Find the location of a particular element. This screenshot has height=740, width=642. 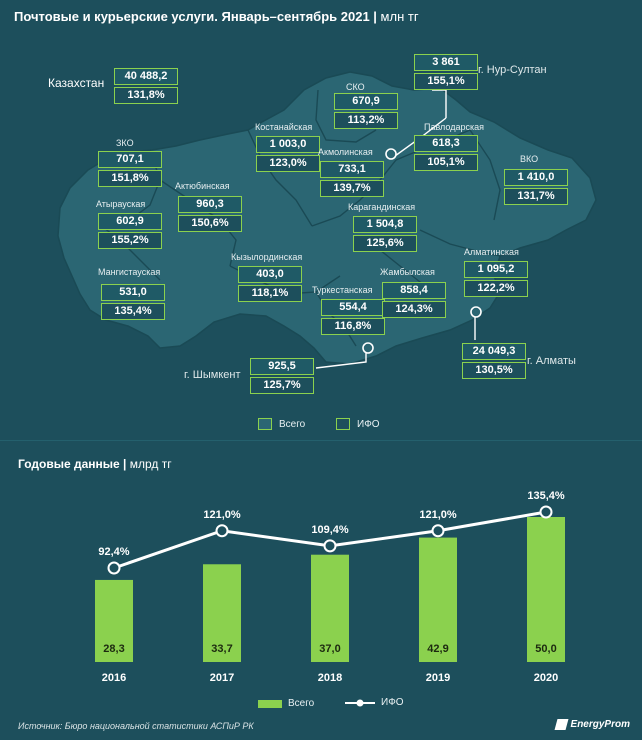

bar-value-label: 37,0 is located at coordinates (329, 649).